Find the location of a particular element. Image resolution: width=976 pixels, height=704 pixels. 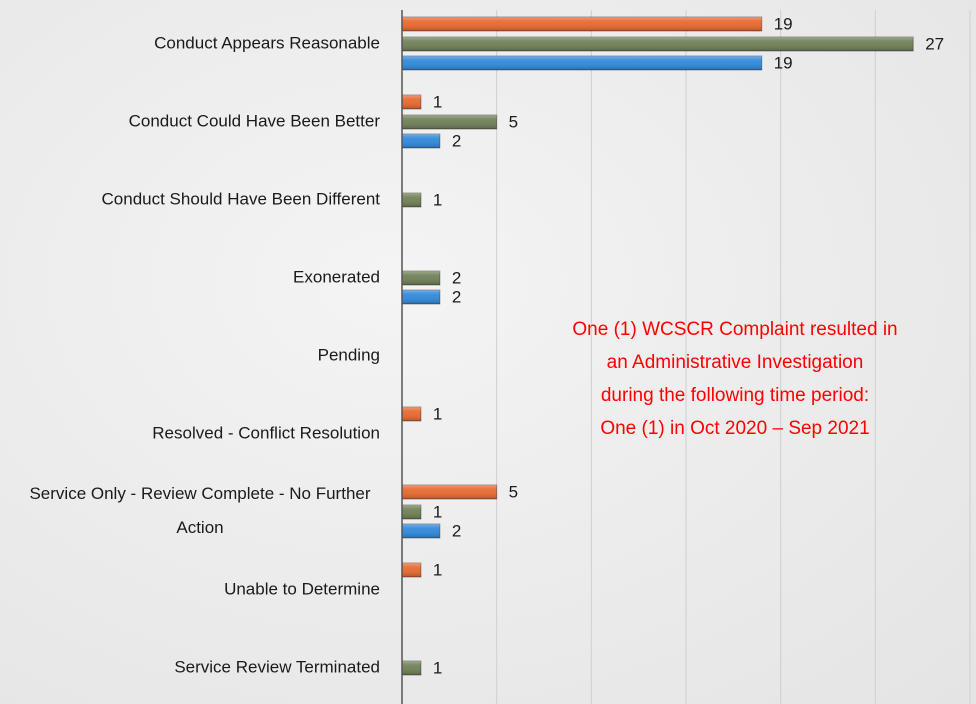

y-tick-label: Conduct Should Have Been Different is located at coordinates (241, 198).